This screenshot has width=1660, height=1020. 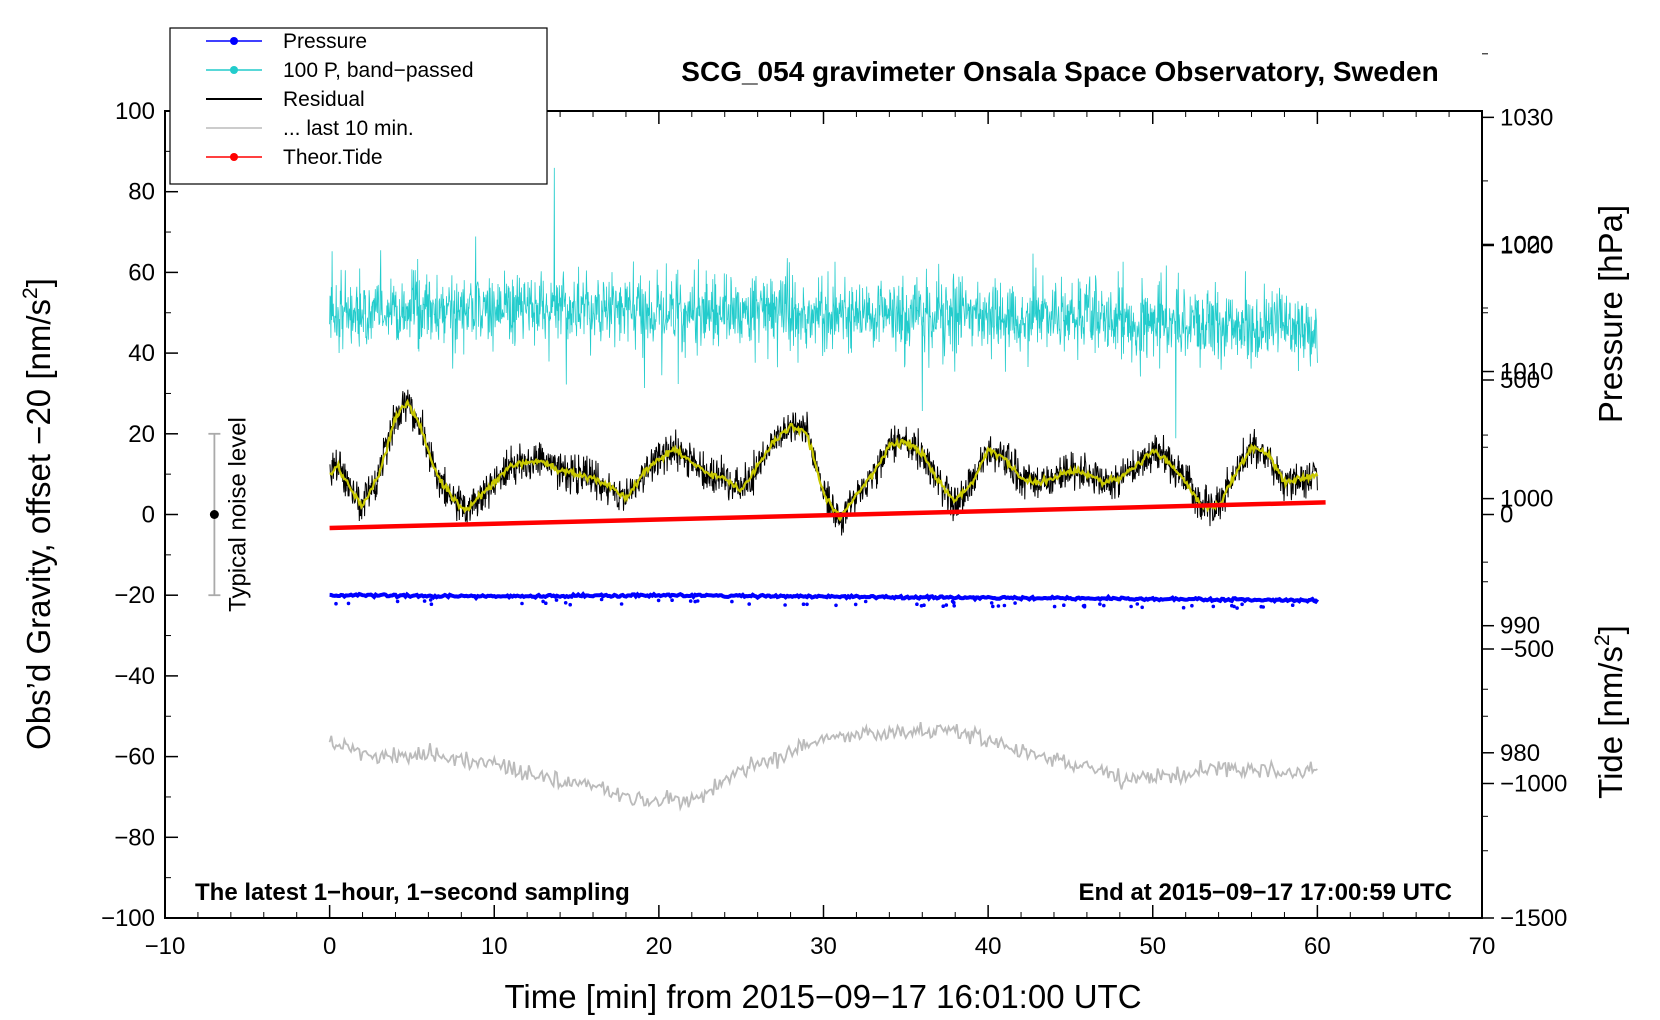 I want to click on tide-tick-label: 1000, so click(x=1526, y=246).